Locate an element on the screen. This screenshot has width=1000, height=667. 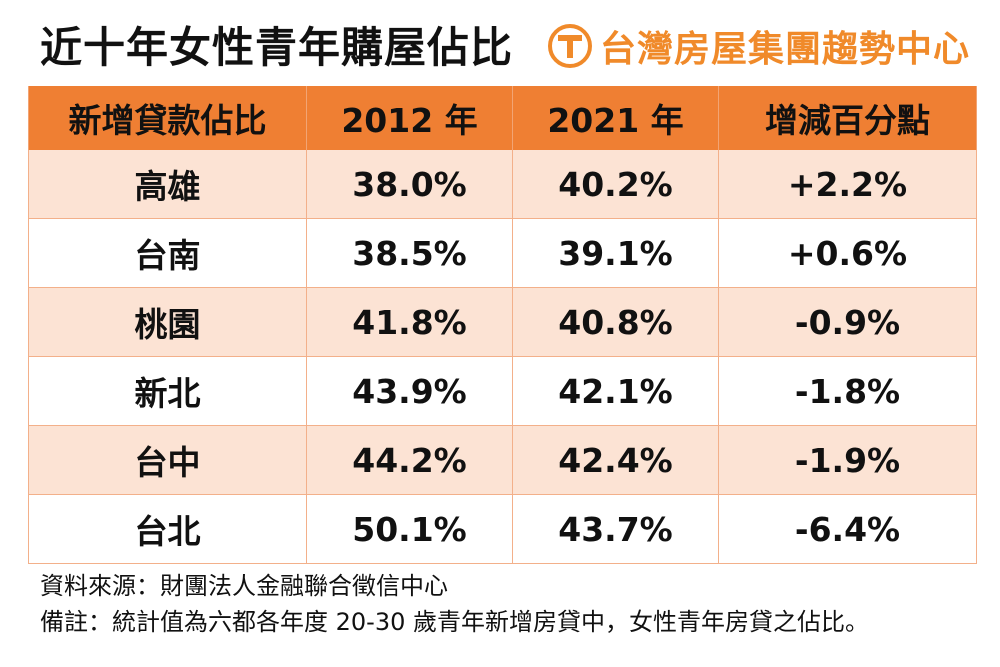
table-row: 新北 43.9% 42.1% -1.8% is located at coordinates (502, 391).